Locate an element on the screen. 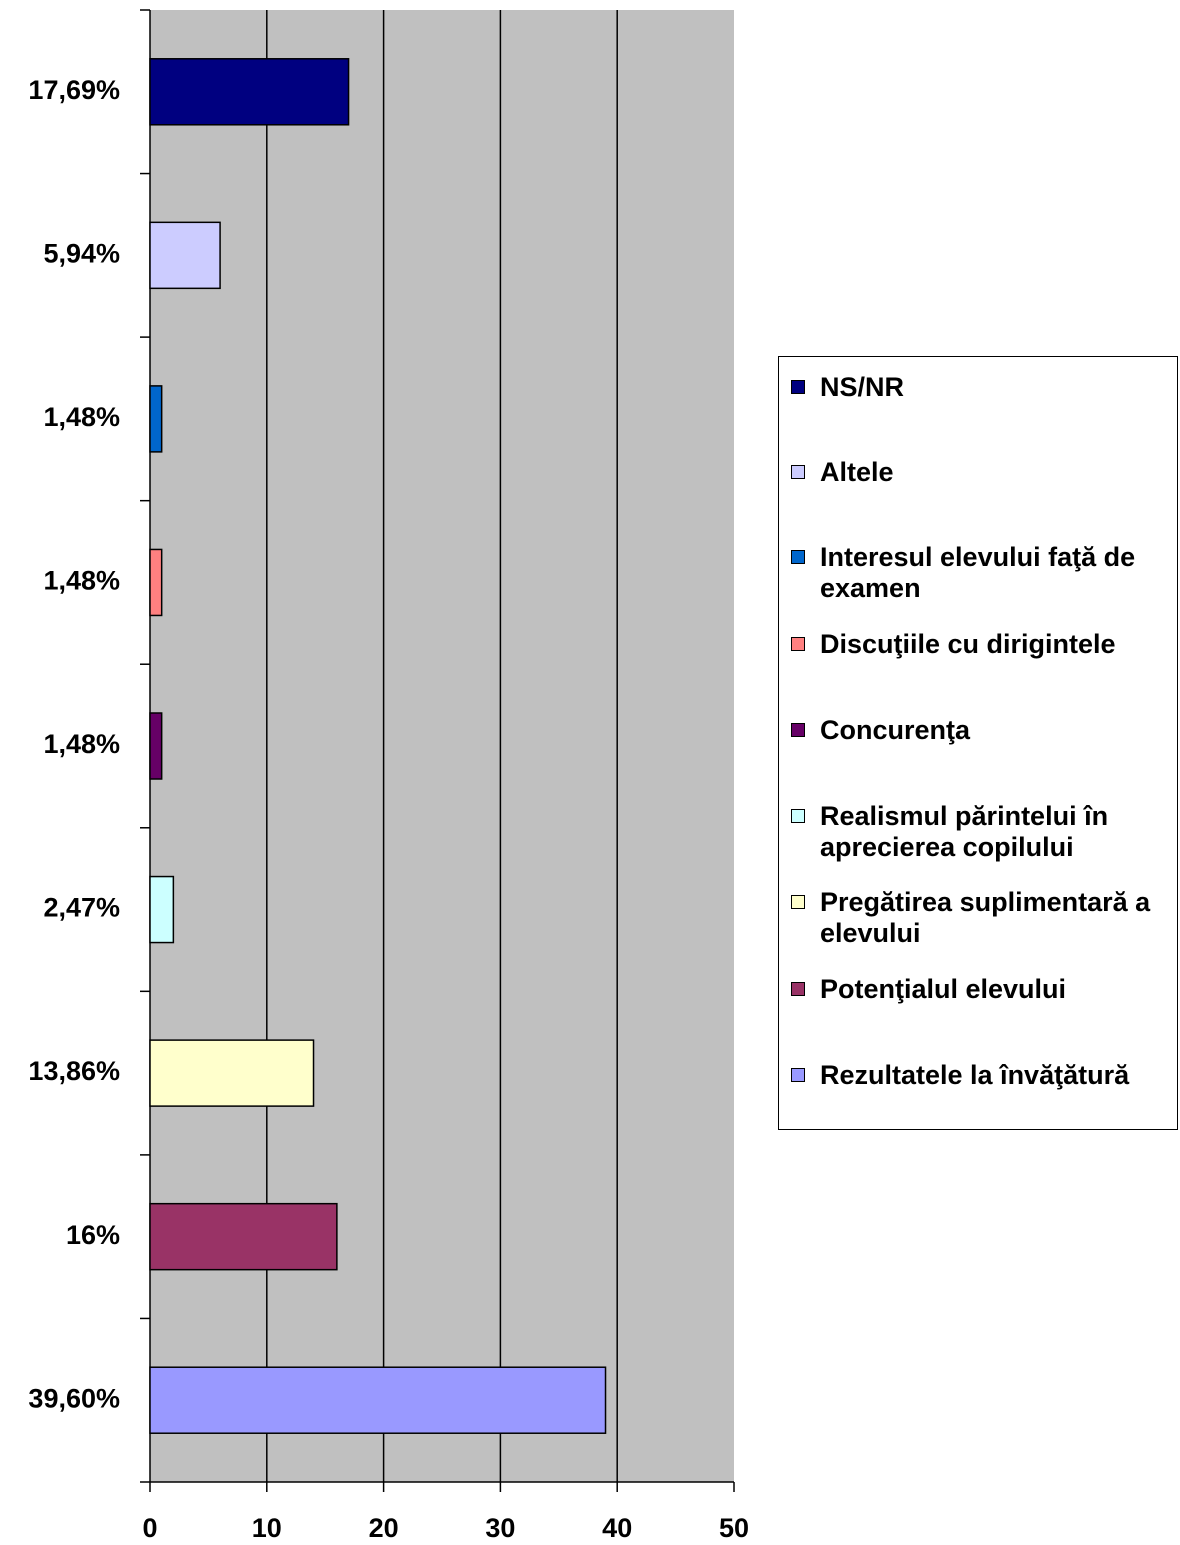 This screenshot has width=1180, height=1545. x-tick-label: 40 is located at coordinates (617, 1528).